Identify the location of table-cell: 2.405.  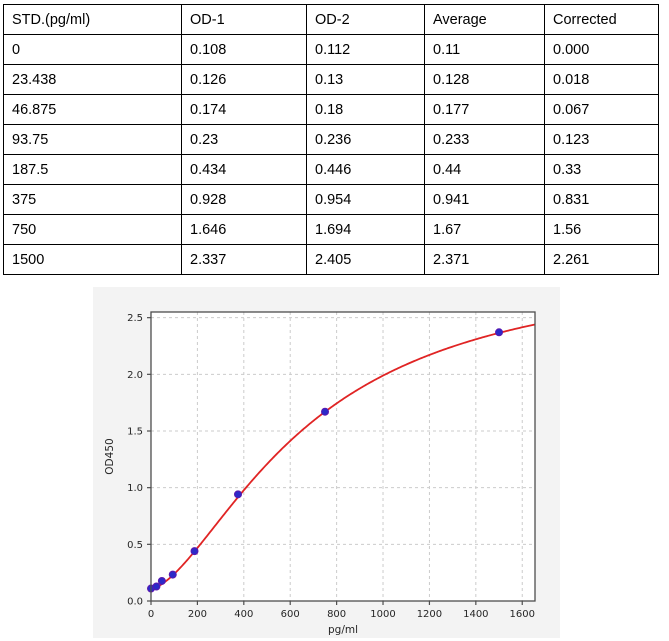
(365, 259).